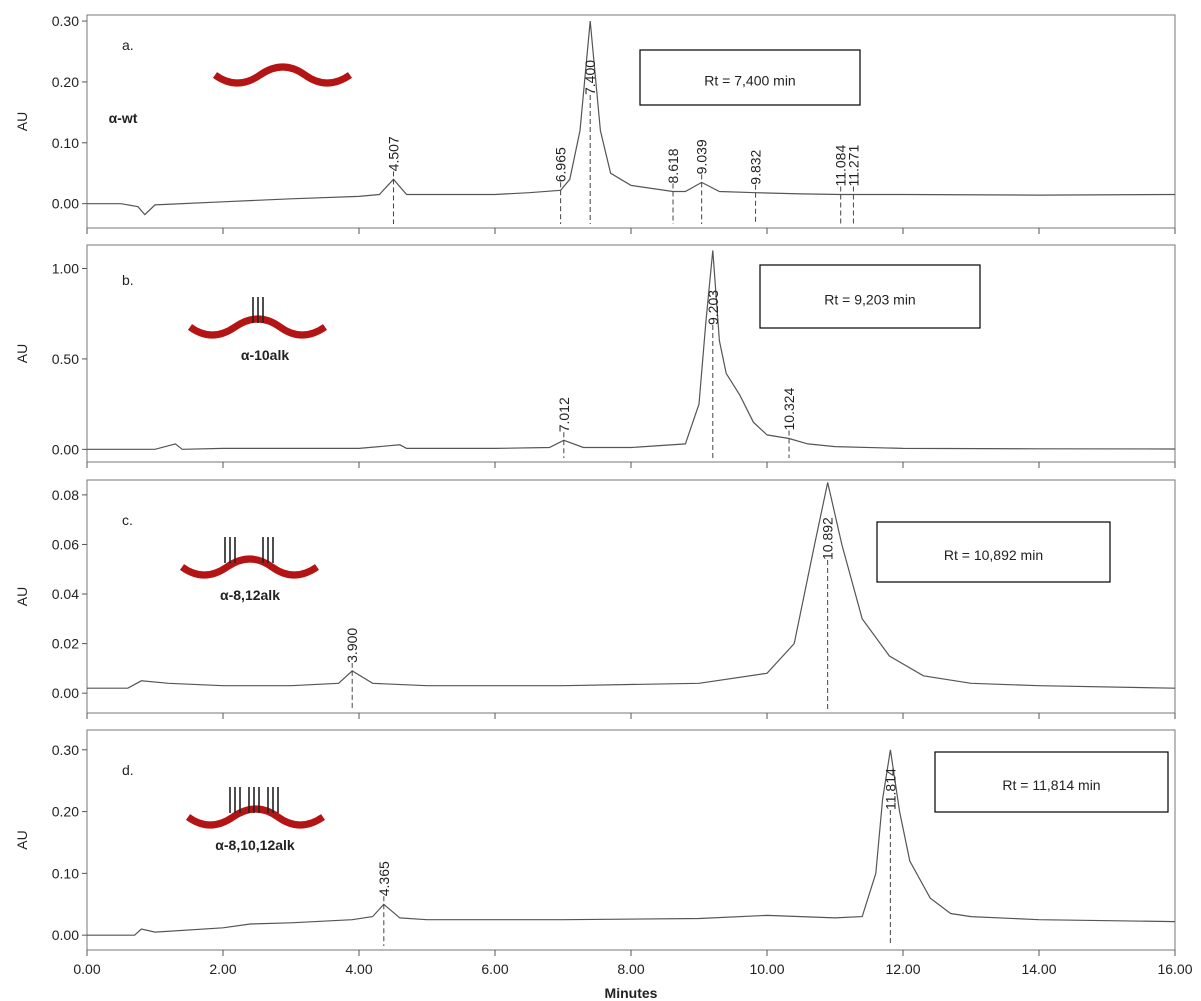 Image resolution: width=1201 pixels, height=1001 pixels. I want to click on peak-label: 9.832, so click(756, 166).